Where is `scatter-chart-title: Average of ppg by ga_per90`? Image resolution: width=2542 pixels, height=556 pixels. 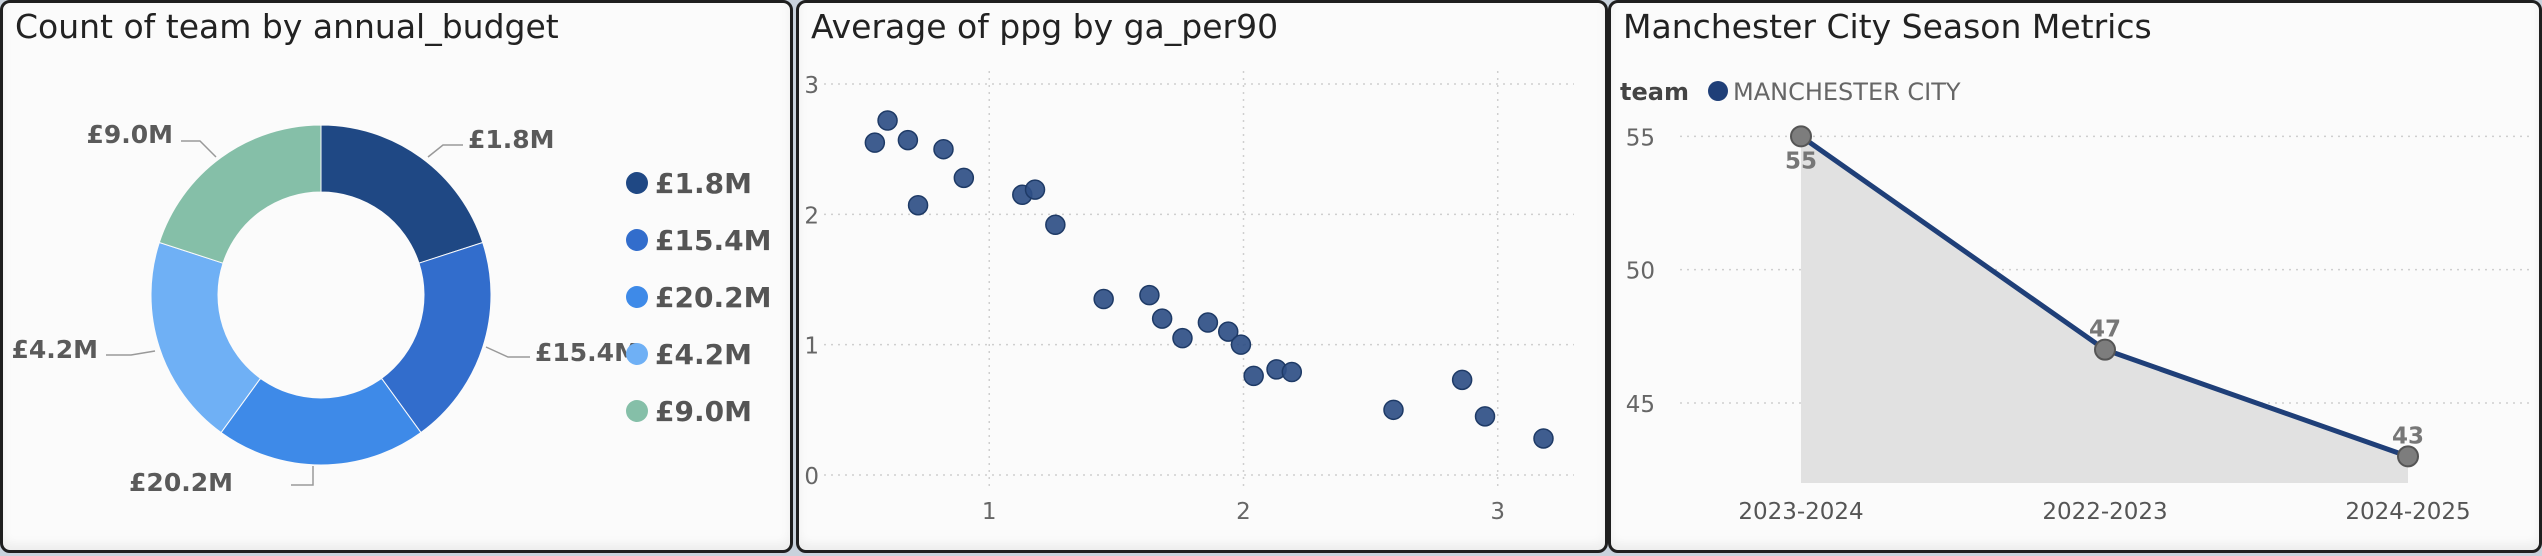
scatter-chart-title: Average of ppg by ga_per90 is located at coordinates (1045, 26).